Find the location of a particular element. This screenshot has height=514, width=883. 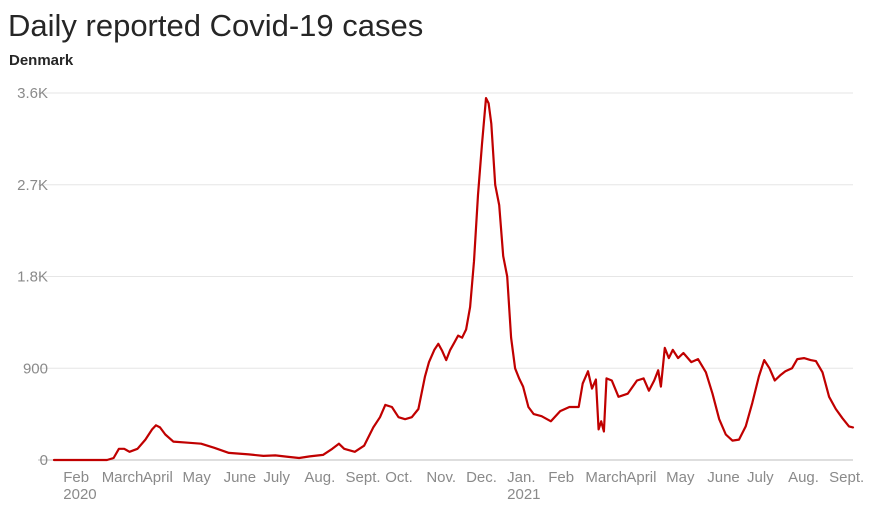

x-tick-label: Oct. is located at coordinates (399, 477).